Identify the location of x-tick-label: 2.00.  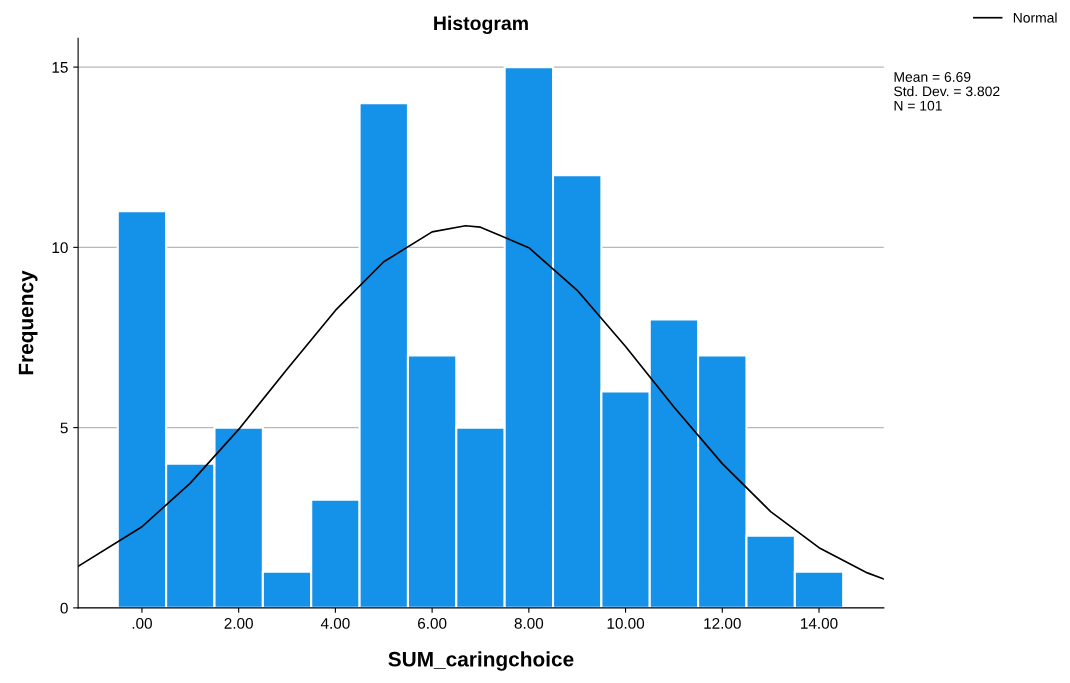
(238, 623).